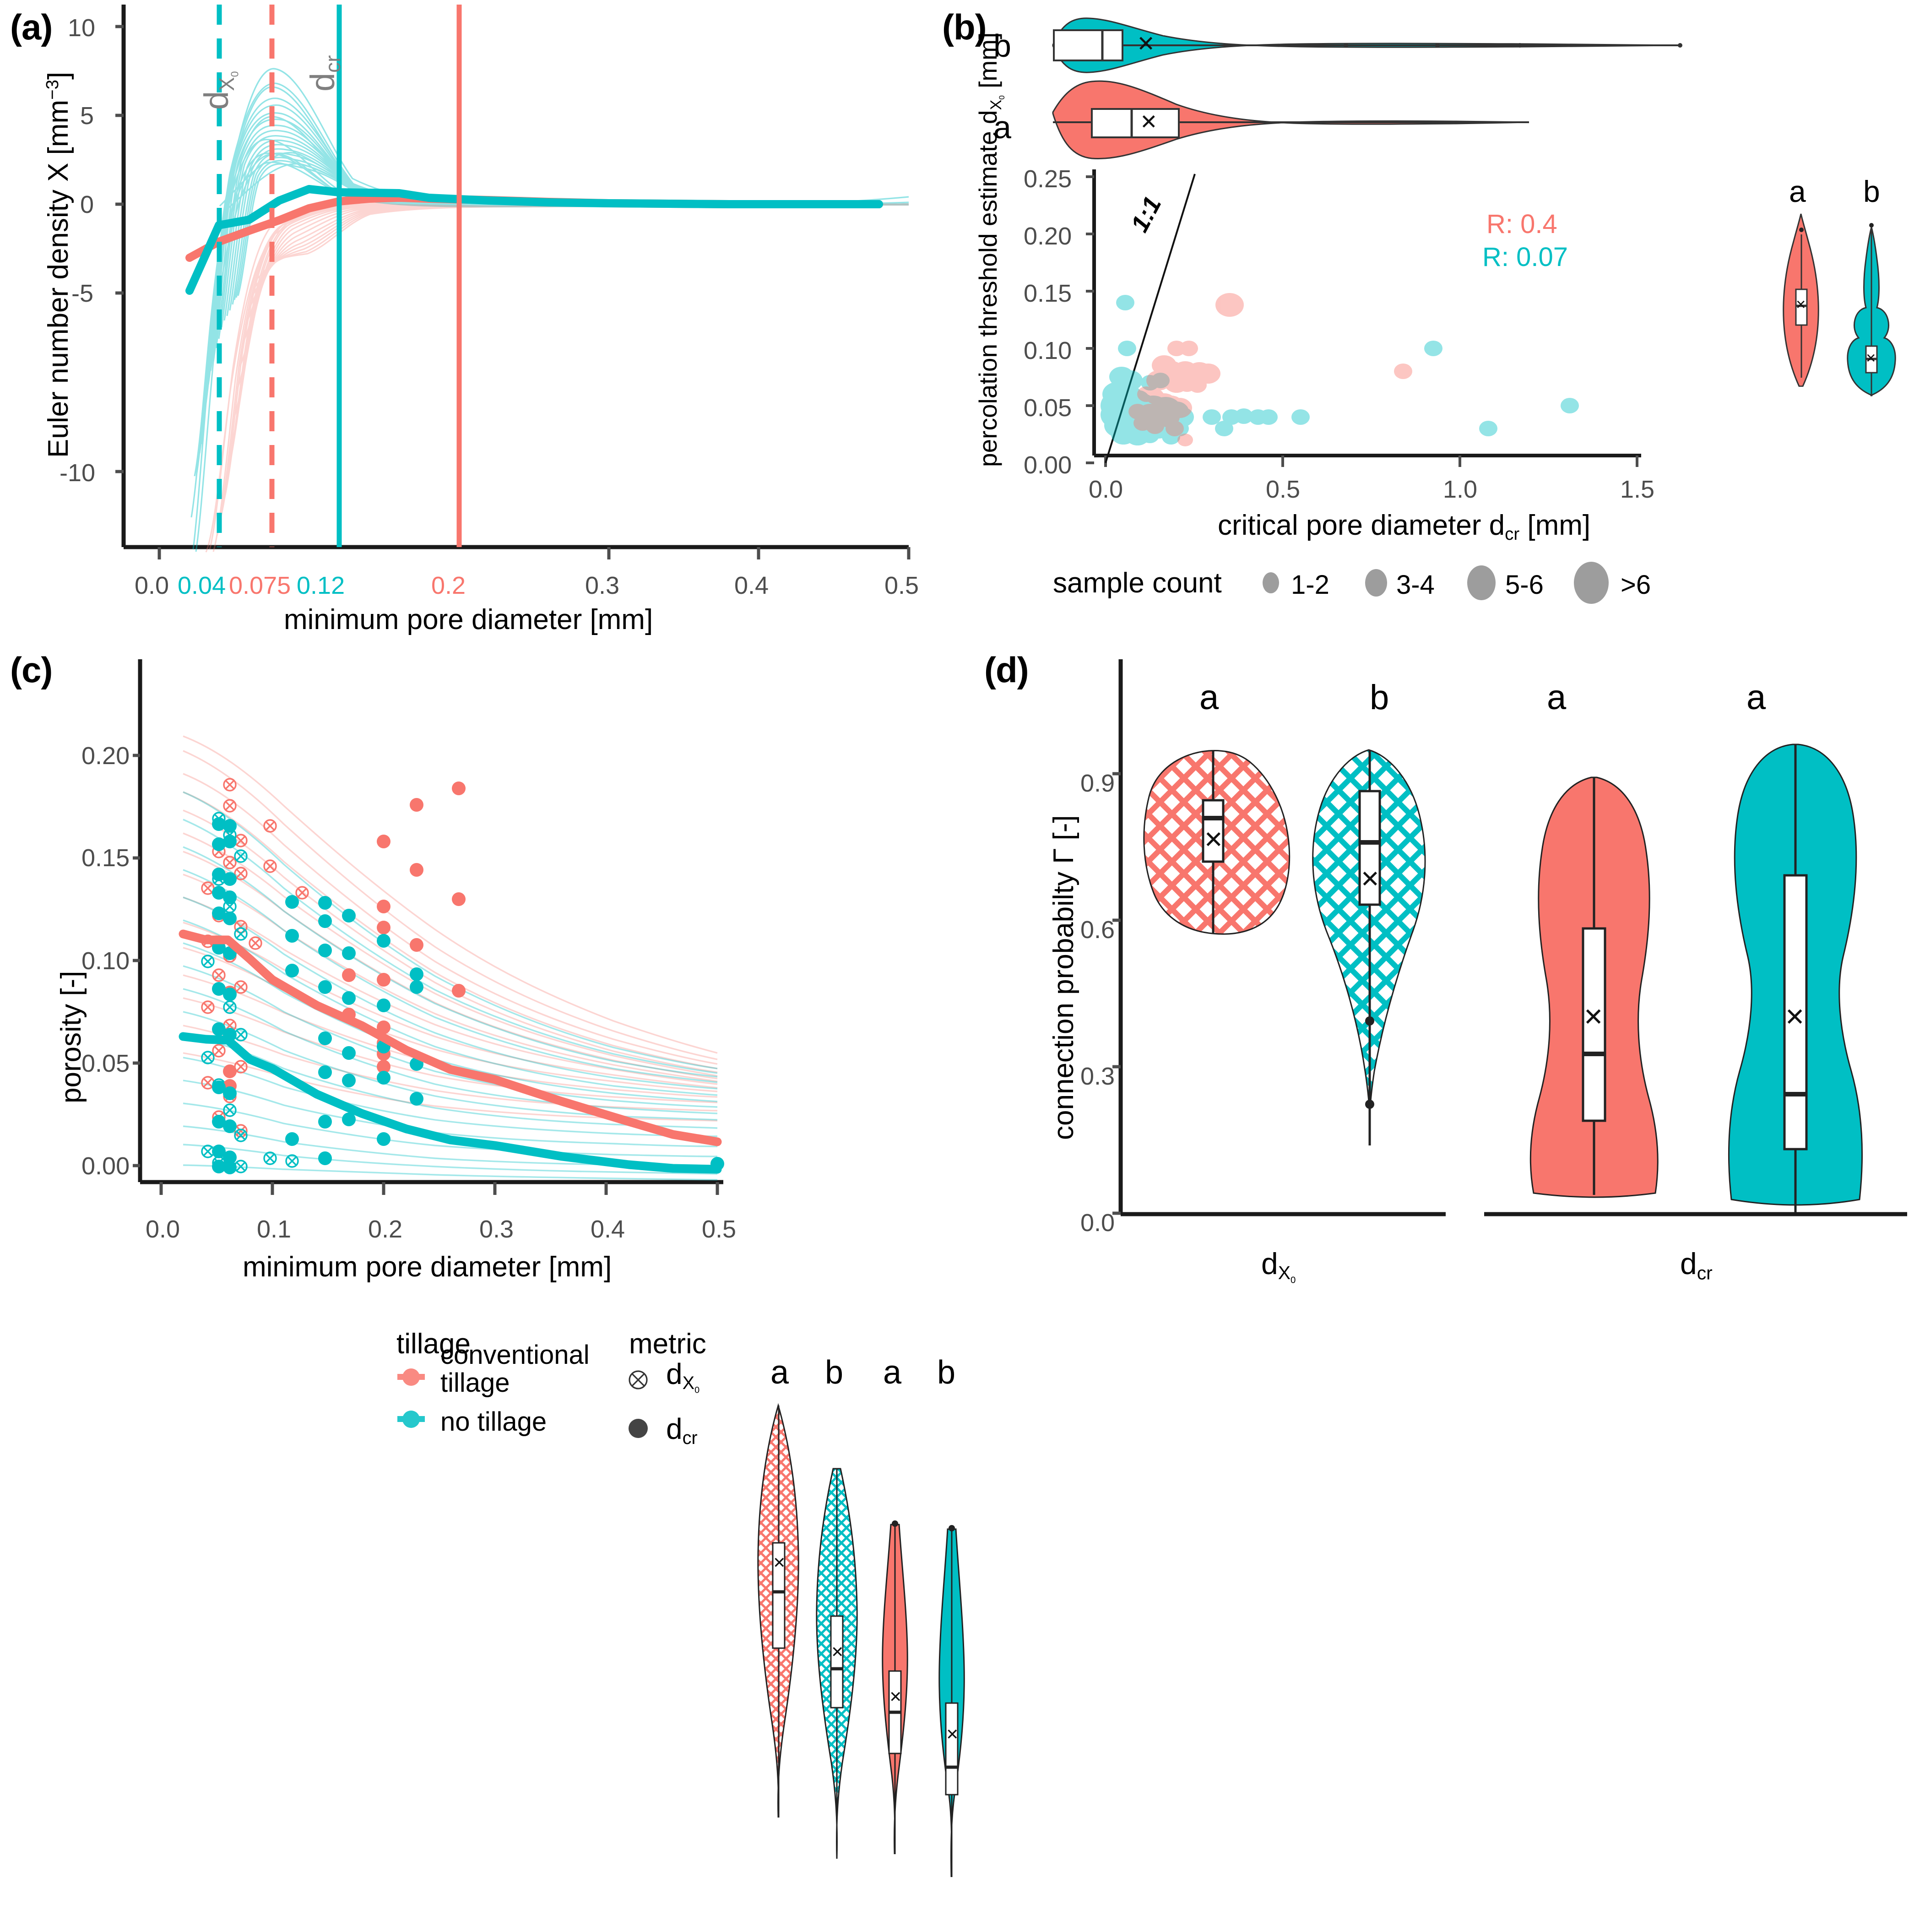 The image size is (1925, 1932). What do you see at coordinates (778, 1610) in the screenshot?
I see `panel-c-violin-1: ✕` at bounding box center [778, 1610].